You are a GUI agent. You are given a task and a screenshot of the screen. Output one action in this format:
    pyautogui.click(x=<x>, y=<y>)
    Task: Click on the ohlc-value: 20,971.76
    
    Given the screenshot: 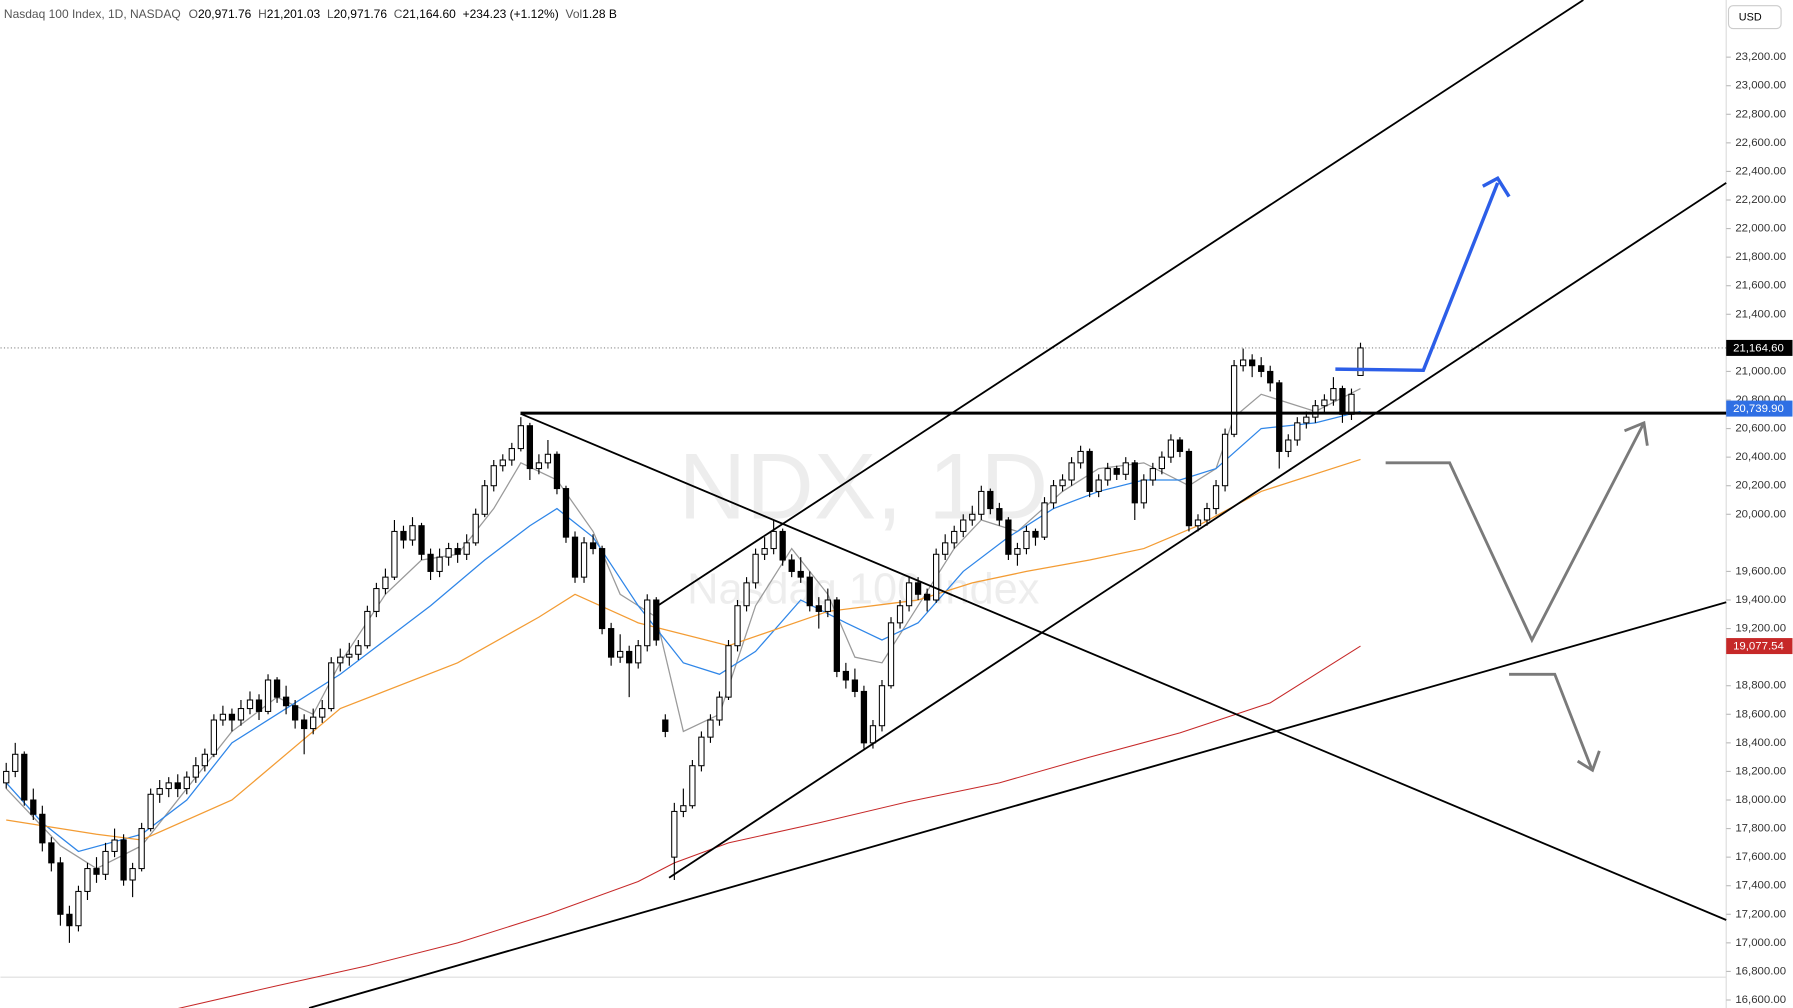 What is the action you would take?
    pyautogui.click(x=225, y=14)
    